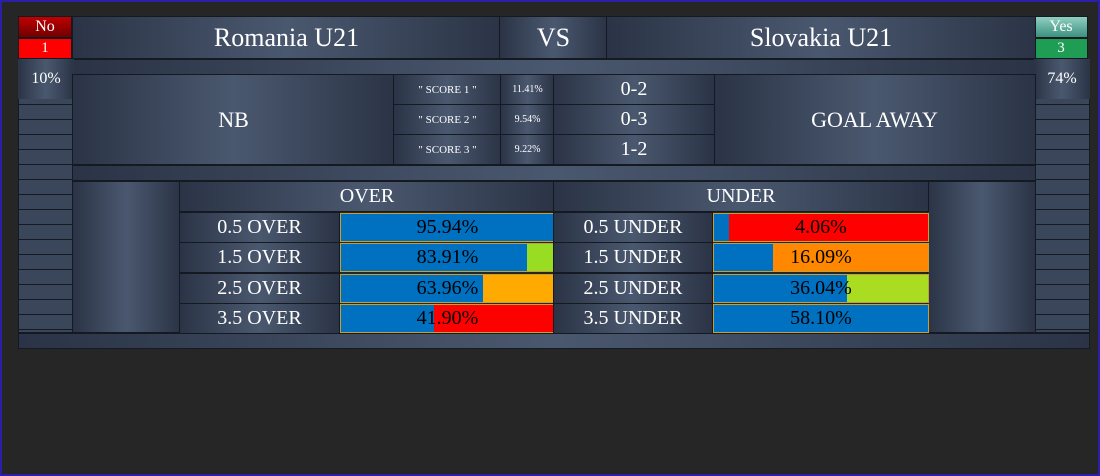  What do you see at coordinates (633, 288) in the screenshot?
I see `under-label: 2.5 UNDER` at bounding box center [633, 288].